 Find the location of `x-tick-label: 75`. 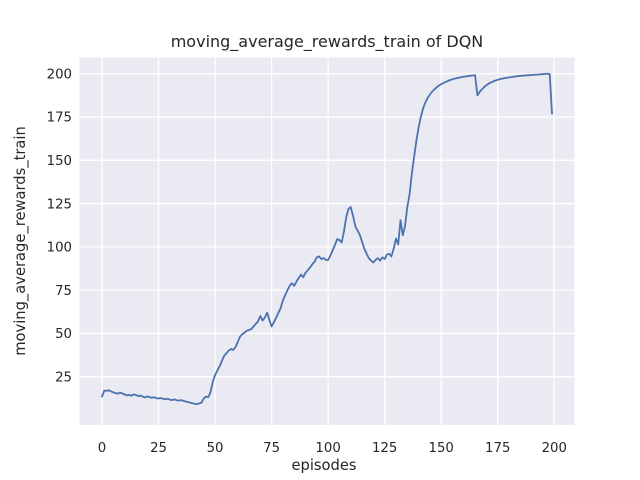

x-tick-label: 75 is located at coordinates (271, 448).